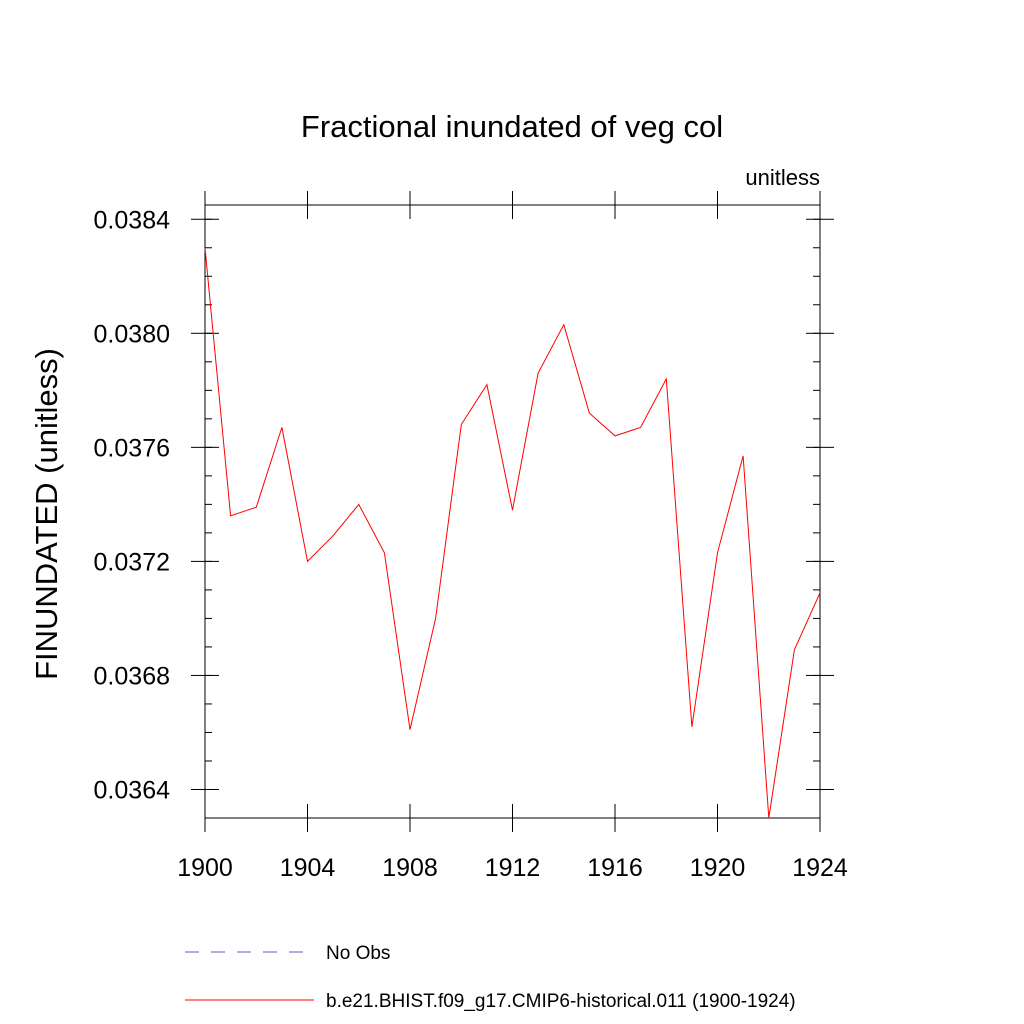 The image size is (1024, 1024). I want to click on units-label: unitless, so click(782, 177).